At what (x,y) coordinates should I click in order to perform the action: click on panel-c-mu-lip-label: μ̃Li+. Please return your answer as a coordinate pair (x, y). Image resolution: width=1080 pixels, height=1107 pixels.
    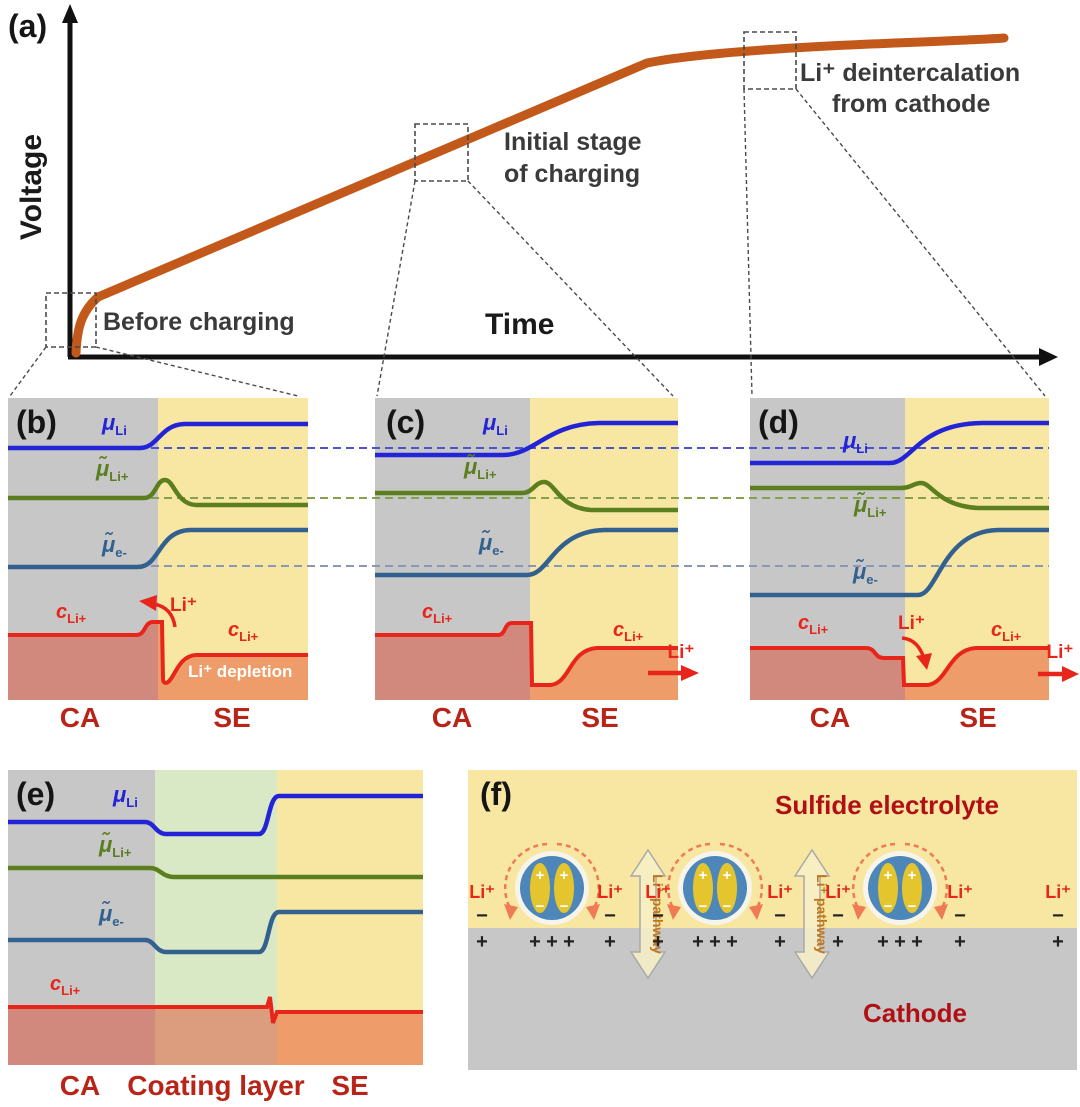
    Looking at the image, I should click on (480, 468).